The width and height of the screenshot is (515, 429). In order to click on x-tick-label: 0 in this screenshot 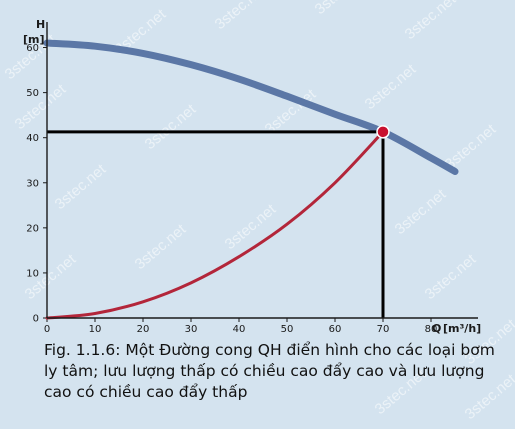, I will do `click(47, 329)`.